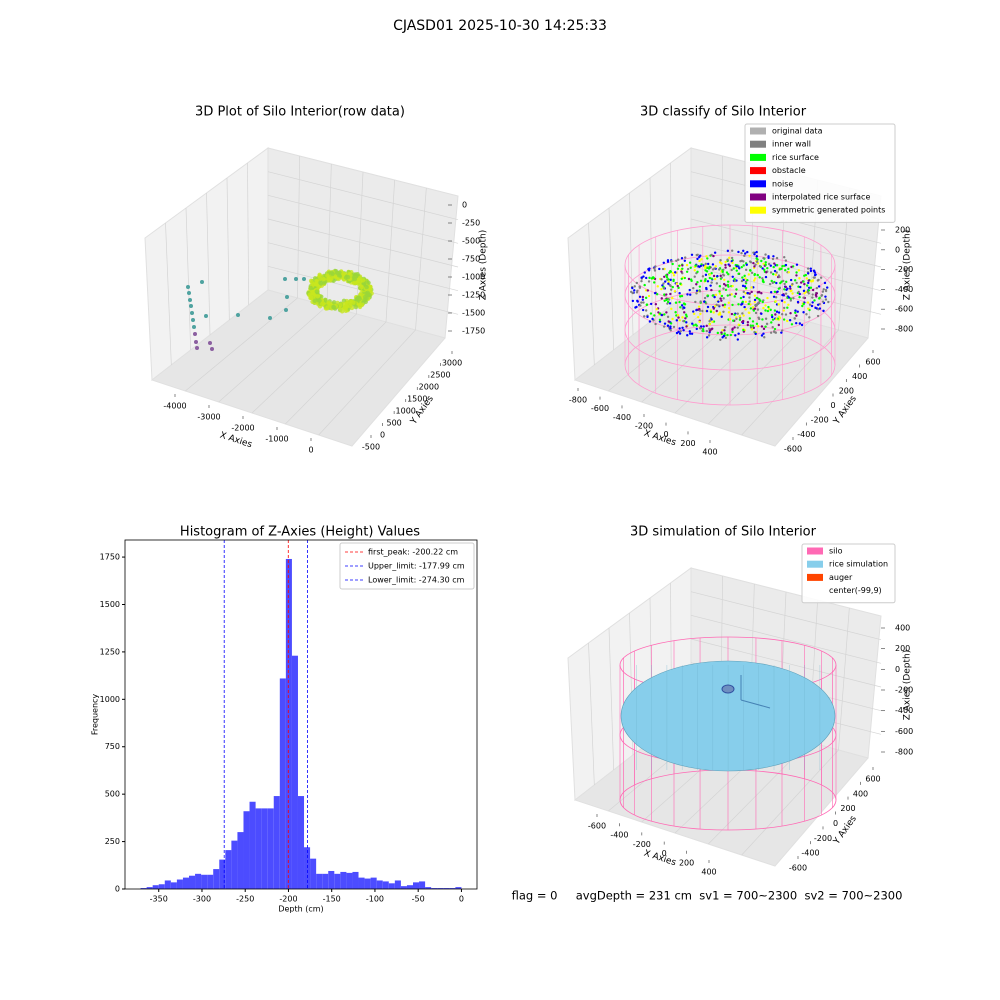 The height and width of the screenshot is (1000, 1000). I want to click on z-tick-label: -600, so click(904, 309).